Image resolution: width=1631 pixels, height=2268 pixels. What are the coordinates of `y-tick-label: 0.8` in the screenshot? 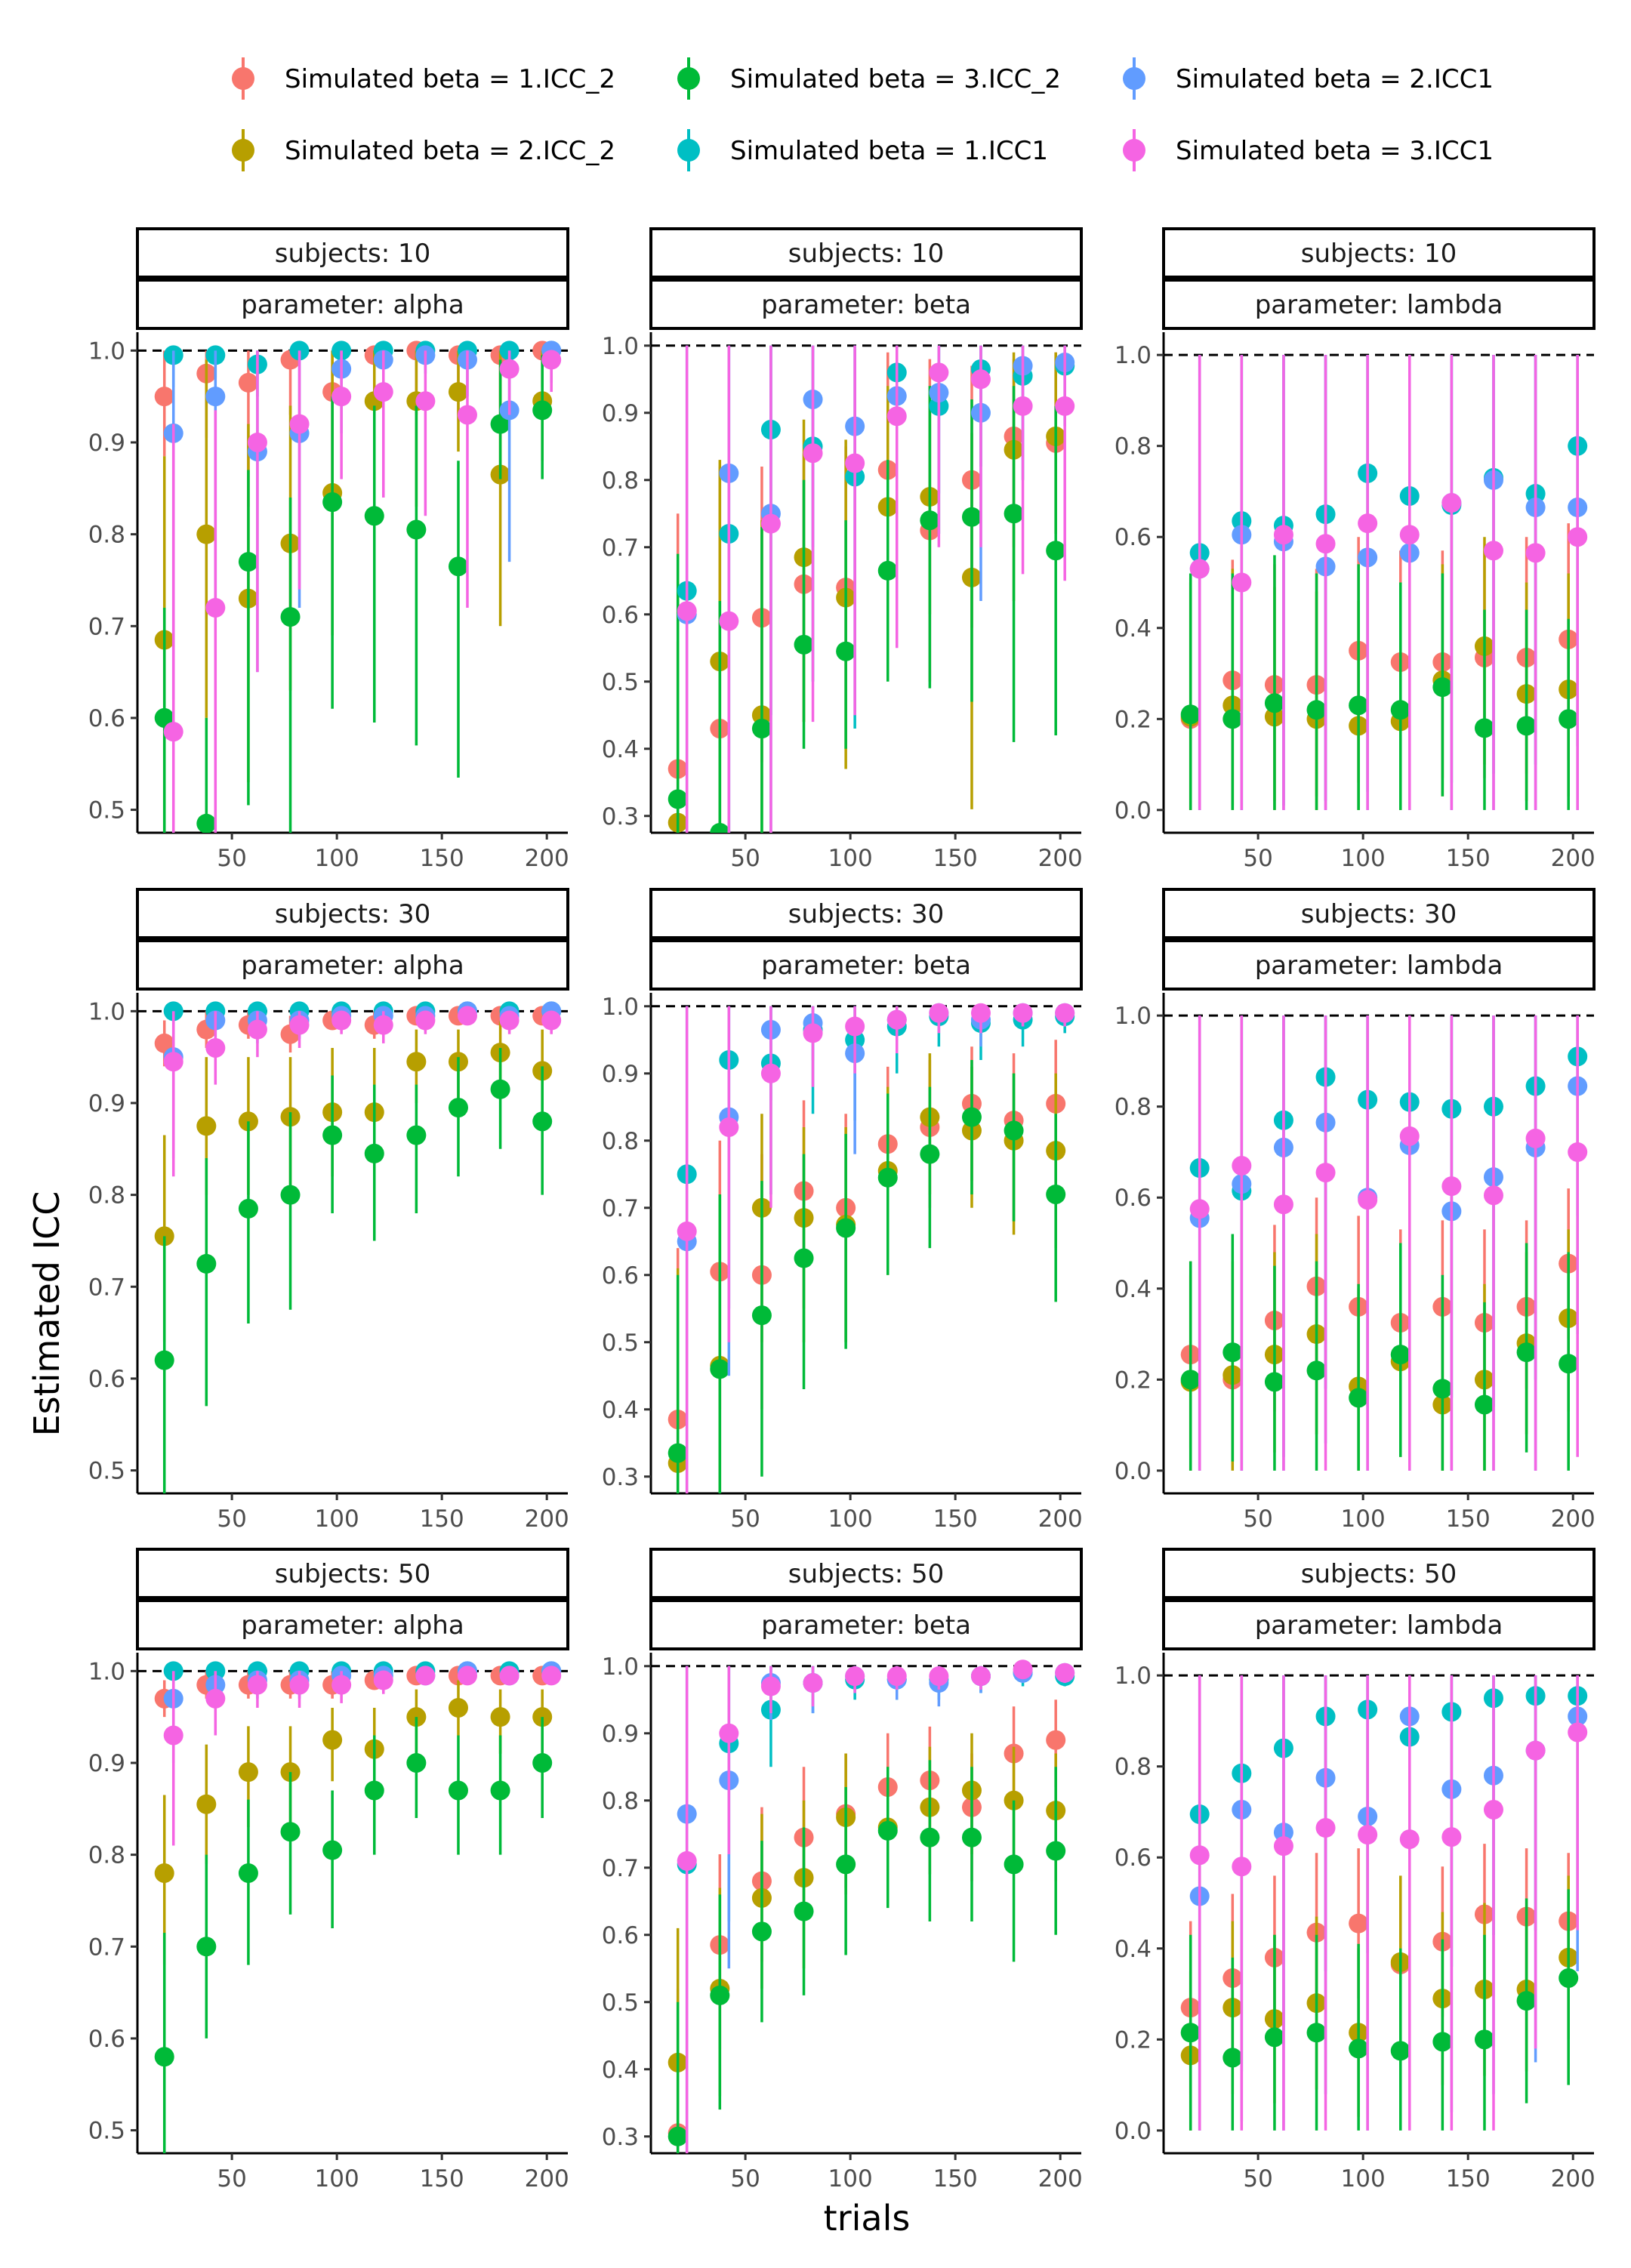 It's located at (106, 1855).